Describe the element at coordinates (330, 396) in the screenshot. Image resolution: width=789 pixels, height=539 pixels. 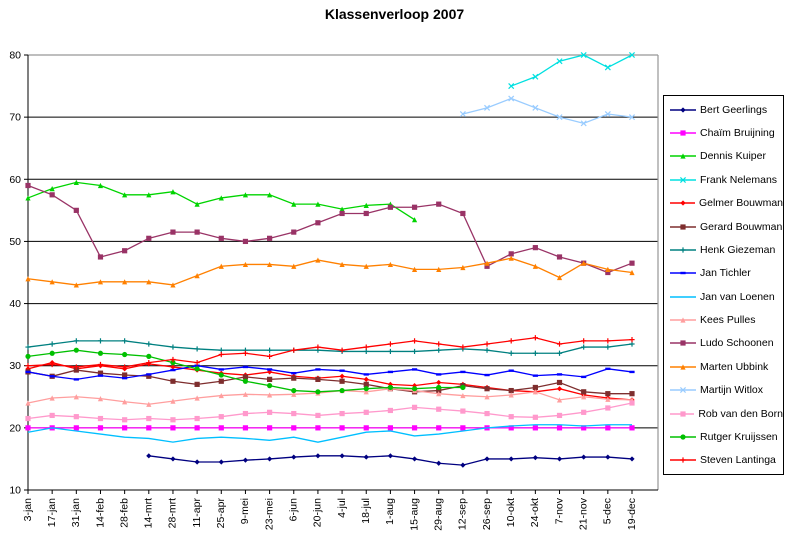
I see `series-kees-pulles` at that location.